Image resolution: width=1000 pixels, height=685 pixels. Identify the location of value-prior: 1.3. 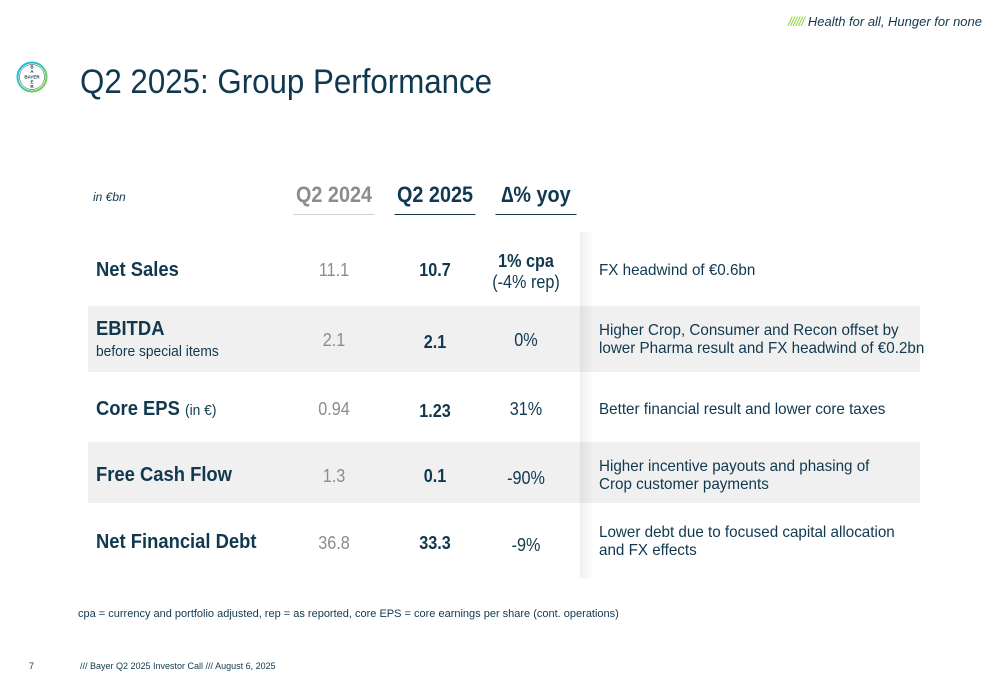
(334, 476).